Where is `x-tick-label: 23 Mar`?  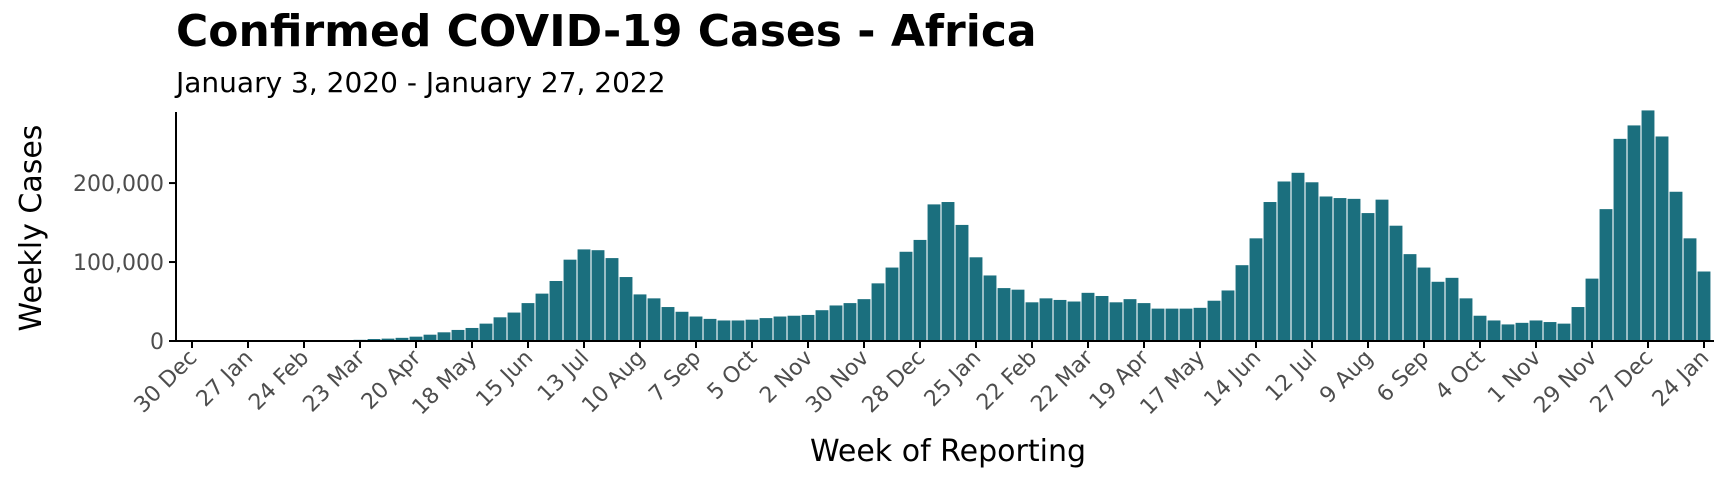
x-tick-label: 23 Mar is located at coordinates (334, 381).